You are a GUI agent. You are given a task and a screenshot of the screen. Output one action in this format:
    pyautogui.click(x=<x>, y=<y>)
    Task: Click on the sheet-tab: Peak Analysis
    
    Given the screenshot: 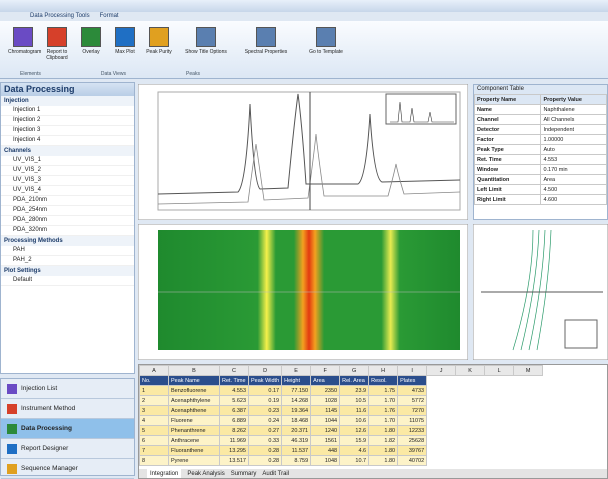 What is the action you would take?
    pyautogui.click(x=206, y=474)
    